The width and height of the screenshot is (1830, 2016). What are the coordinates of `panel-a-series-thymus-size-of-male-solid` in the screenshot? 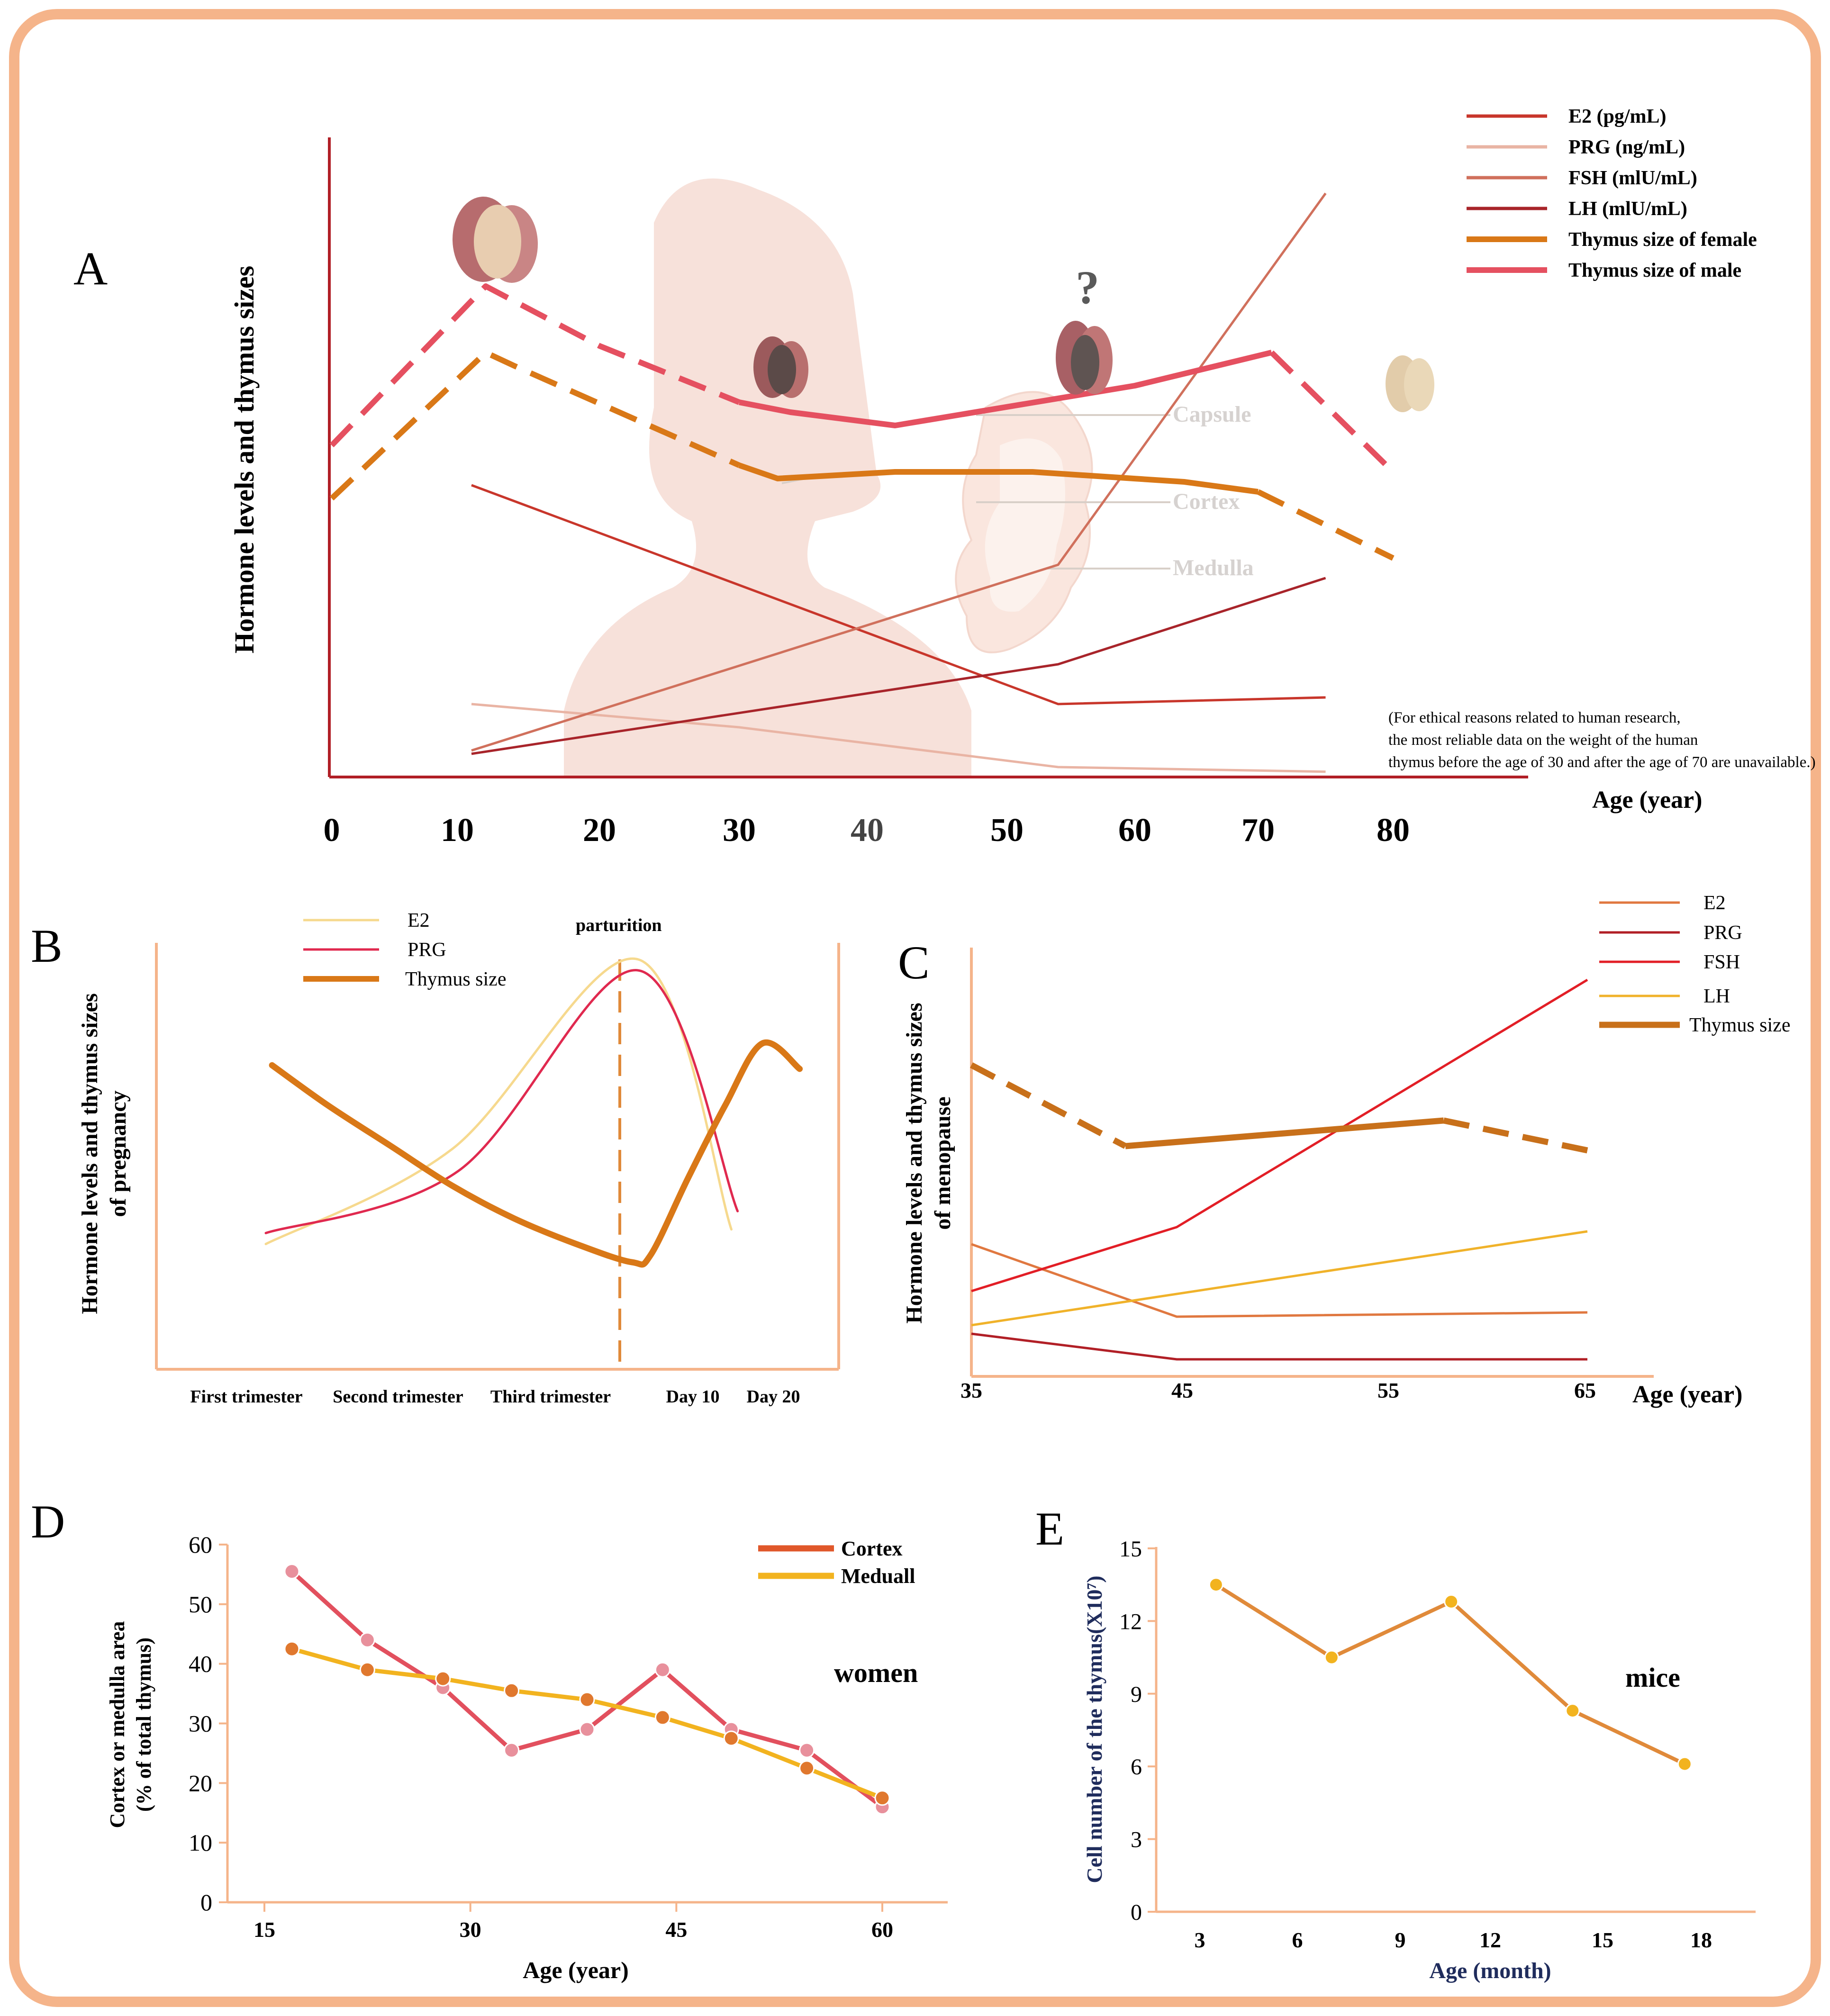 It's located at (1005, 389).